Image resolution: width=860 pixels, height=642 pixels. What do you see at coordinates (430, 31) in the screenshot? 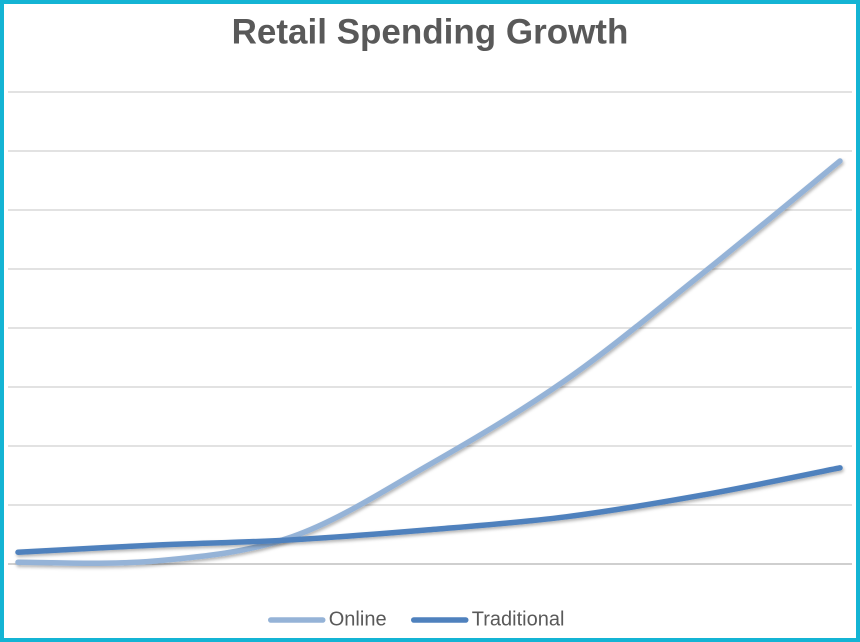
I see `chart-title: Retail Spending Growth` at bounding box center [430, 31].